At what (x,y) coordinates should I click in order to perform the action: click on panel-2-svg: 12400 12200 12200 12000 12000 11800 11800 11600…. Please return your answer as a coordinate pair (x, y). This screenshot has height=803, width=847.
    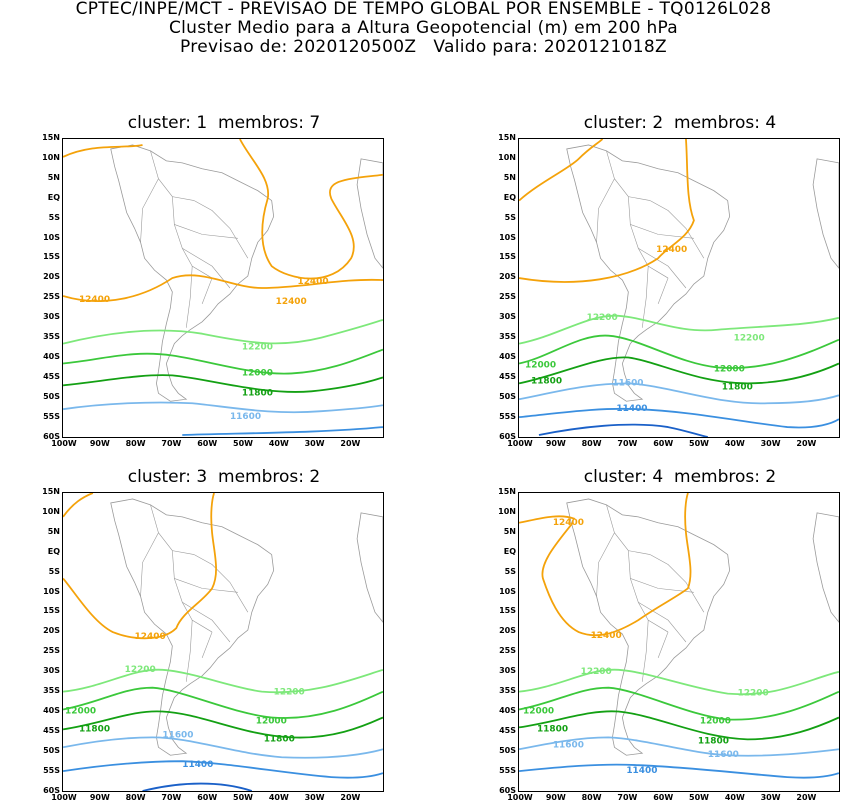
    Looking at the image, I should click on (679, 288).